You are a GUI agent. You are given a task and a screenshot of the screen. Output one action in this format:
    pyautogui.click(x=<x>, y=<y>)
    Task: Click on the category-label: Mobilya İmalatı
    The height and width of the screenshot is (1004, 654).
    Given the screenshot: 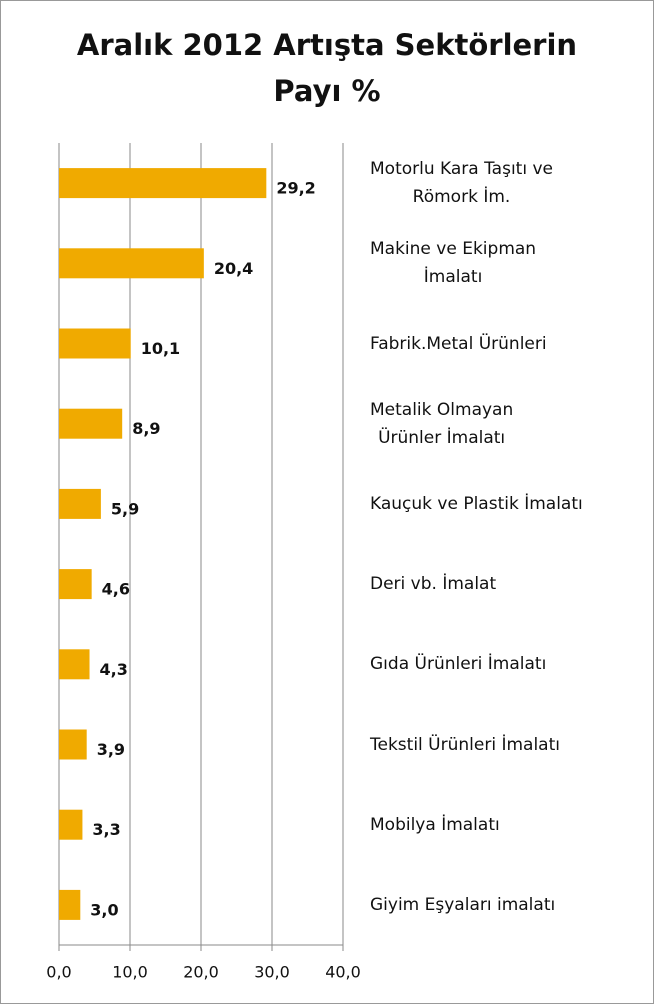 What is the action you would take?
    pyautogui.click(x=435, y=824)
    